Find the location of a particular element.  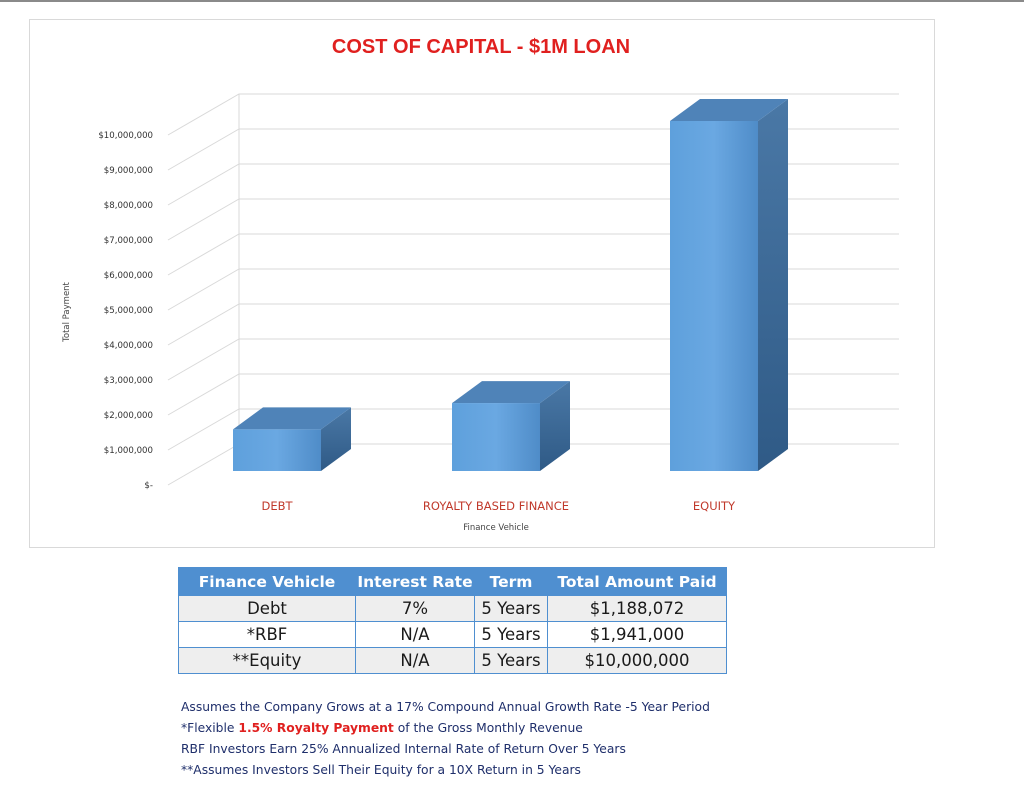

table-cell: $1,188,072 is located at coordinates (637, 608).